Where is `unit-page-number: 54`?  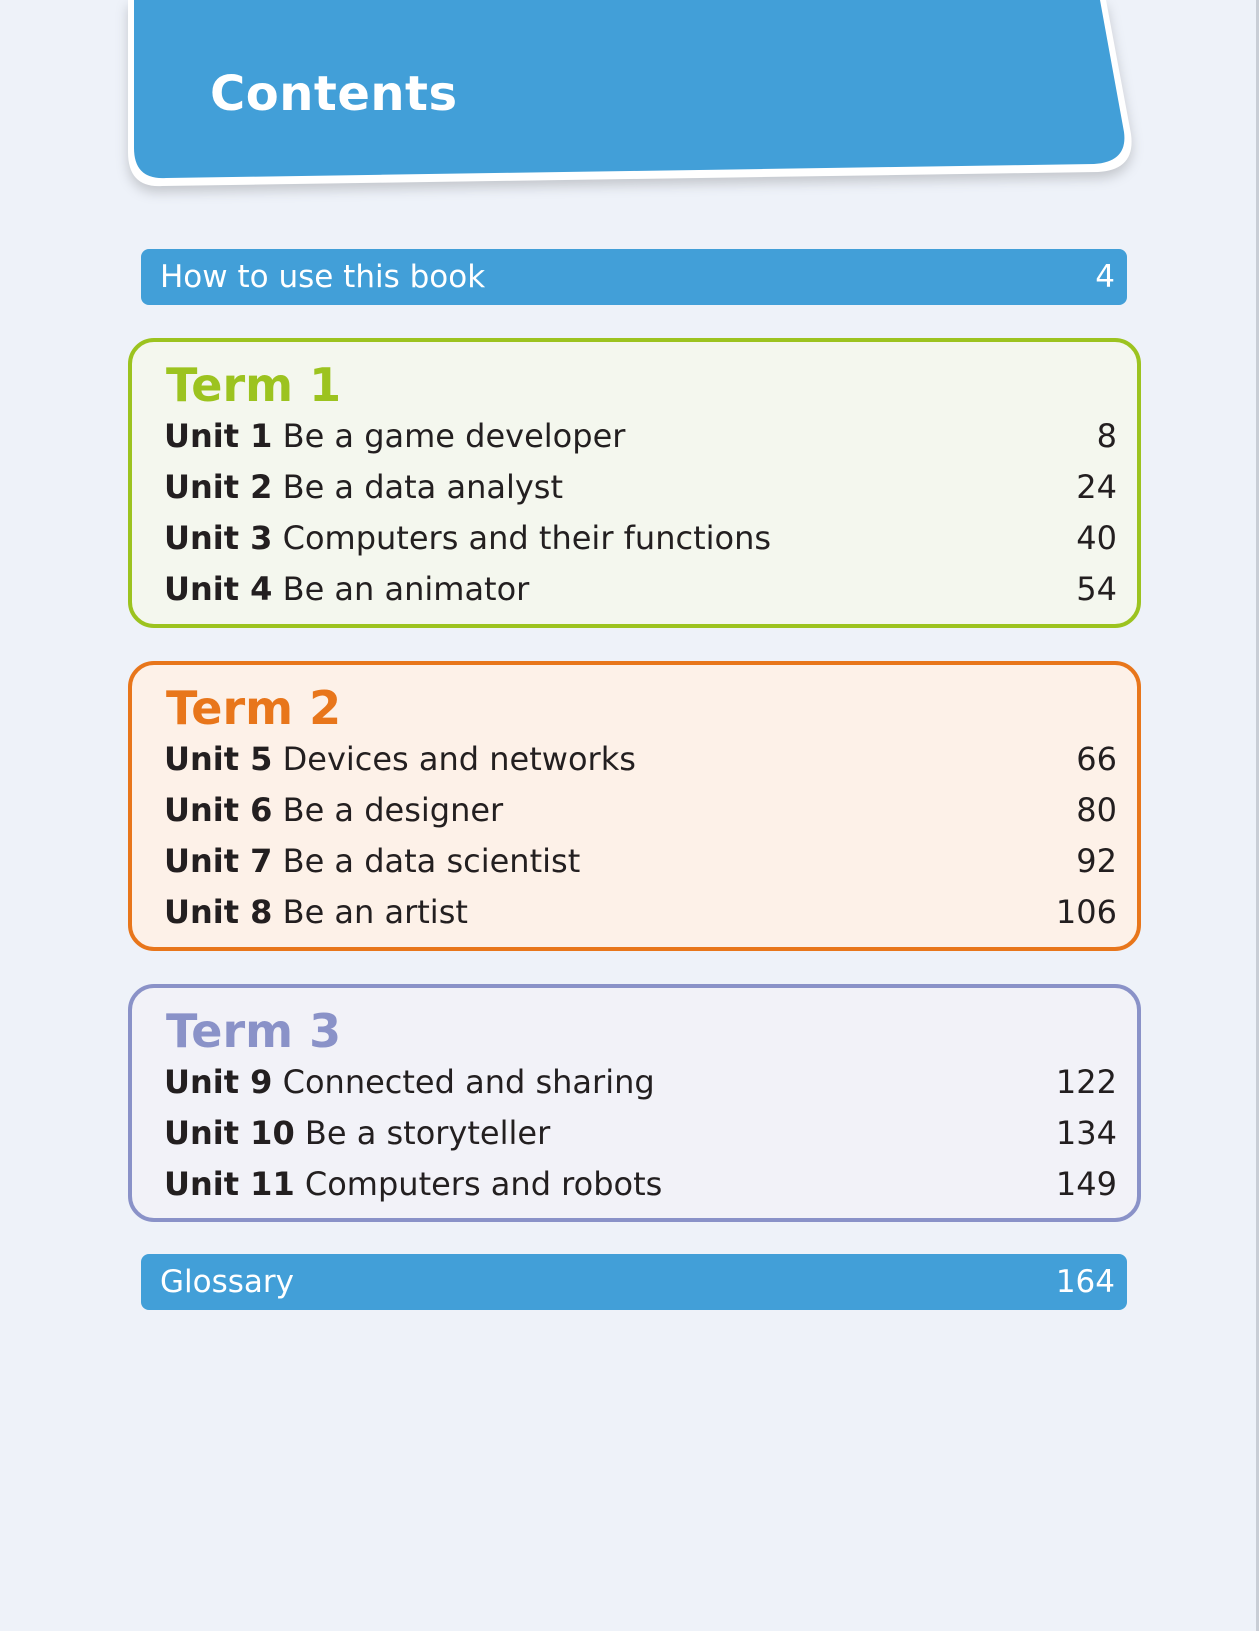 unit-page-number: 54 is located at coordinates (1096, 589).